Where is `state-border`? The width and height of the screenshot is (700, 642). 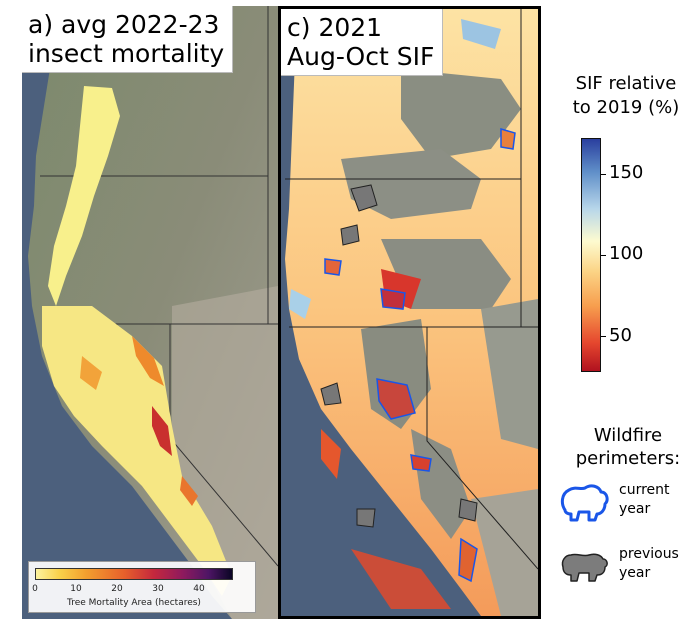
state-border is located at coordinates (482, 448).